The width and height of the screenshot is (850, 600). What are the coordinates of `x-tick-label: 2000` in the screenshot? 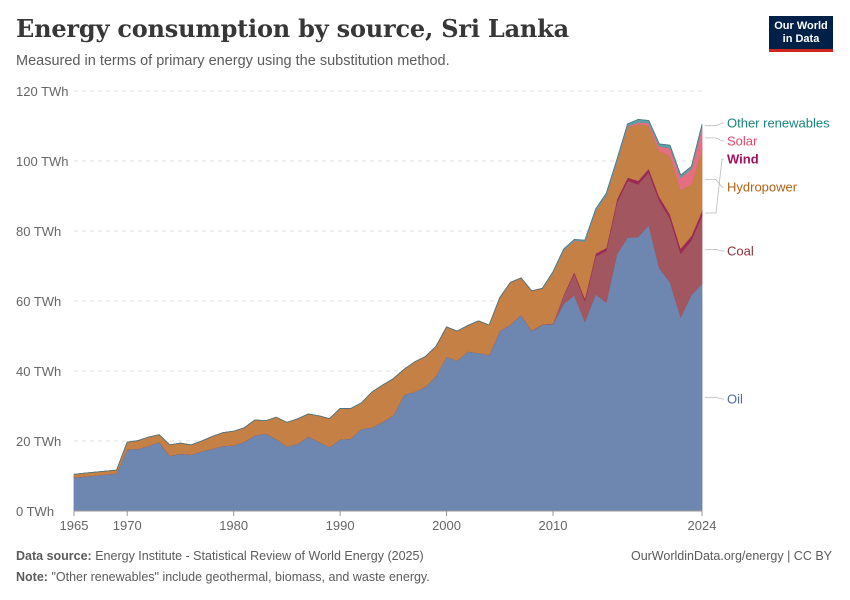 It's located at (446, 524).